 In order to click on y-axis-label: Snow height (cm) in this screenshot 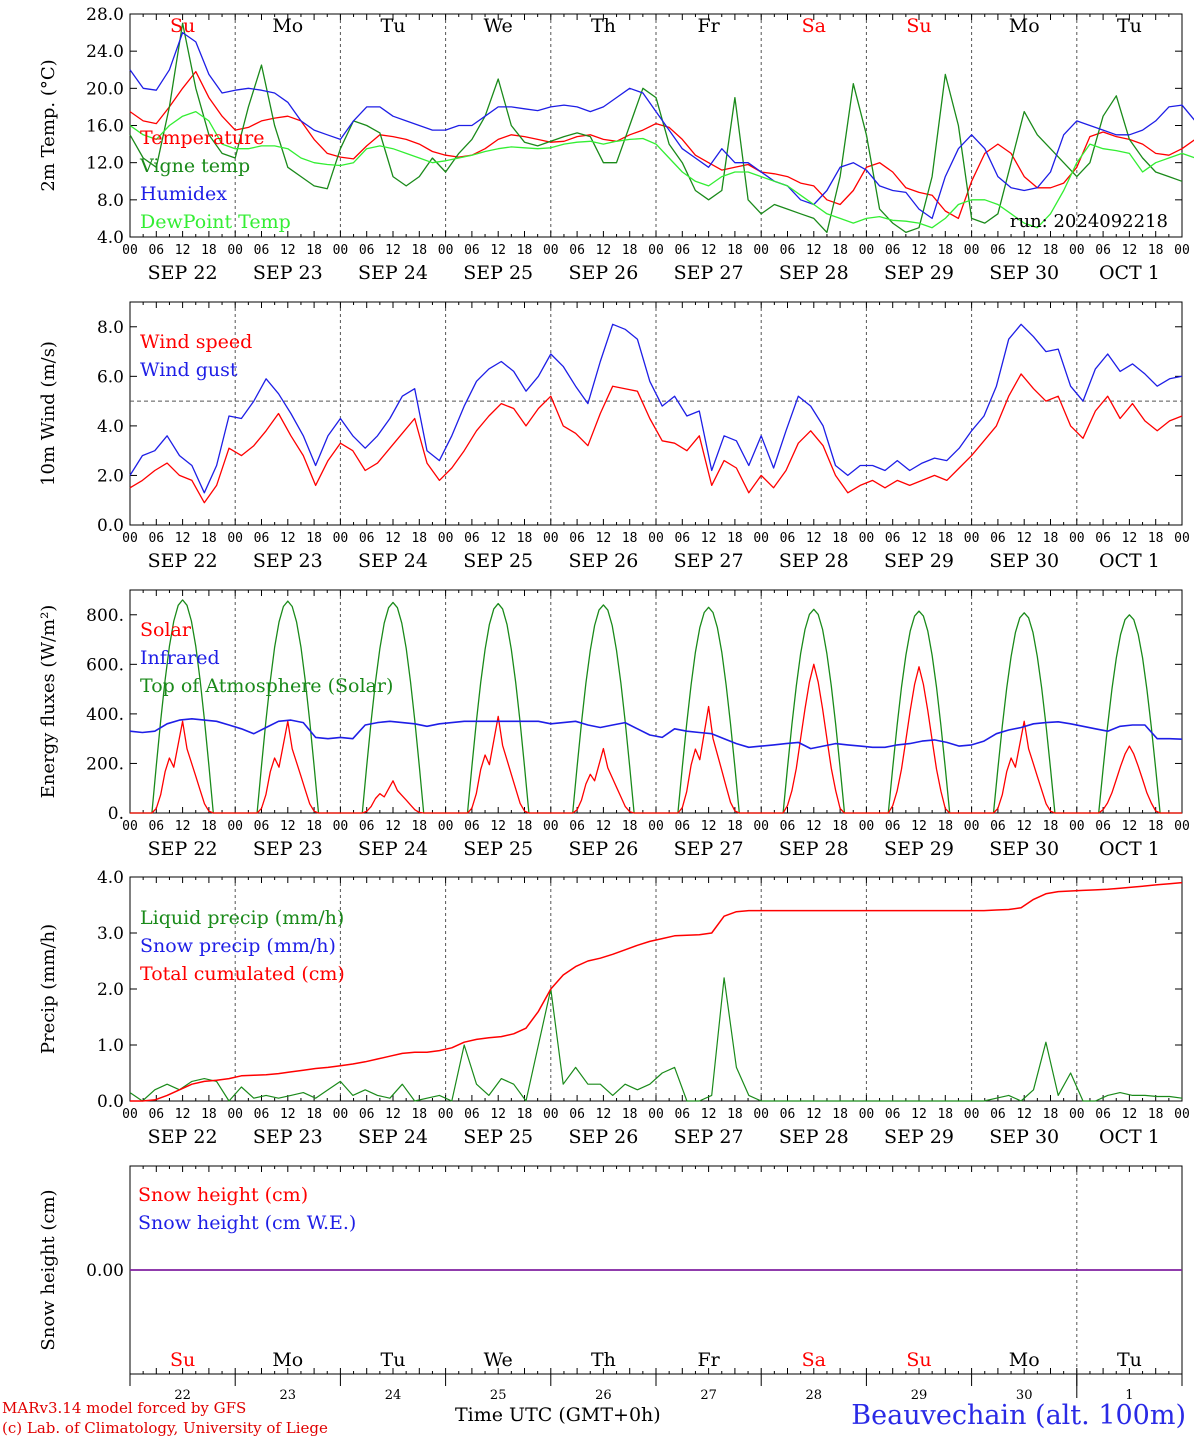, I will do `click(48, 1269)`.